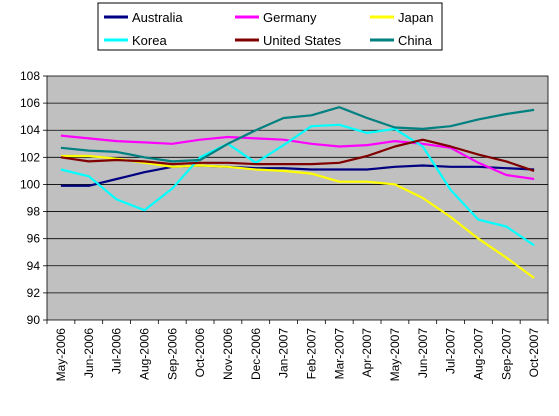  I want to click on series-line-australia, so click(297, 175).